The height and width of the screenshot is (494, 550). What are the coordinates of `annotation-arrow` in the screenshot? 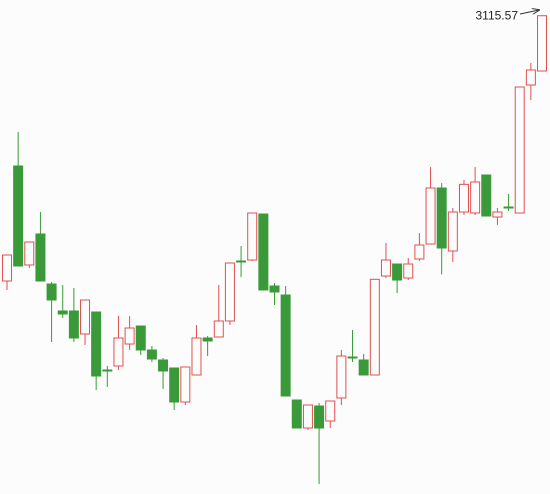 It's located at (529, 12).